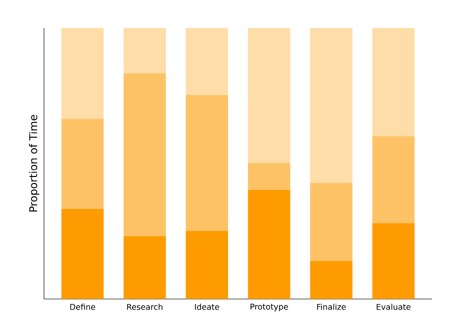  What do you see at coordinates (393, 307) in the screenshot?
I see `x-tick-label: Evaluate` at bounding box center [393, 307].